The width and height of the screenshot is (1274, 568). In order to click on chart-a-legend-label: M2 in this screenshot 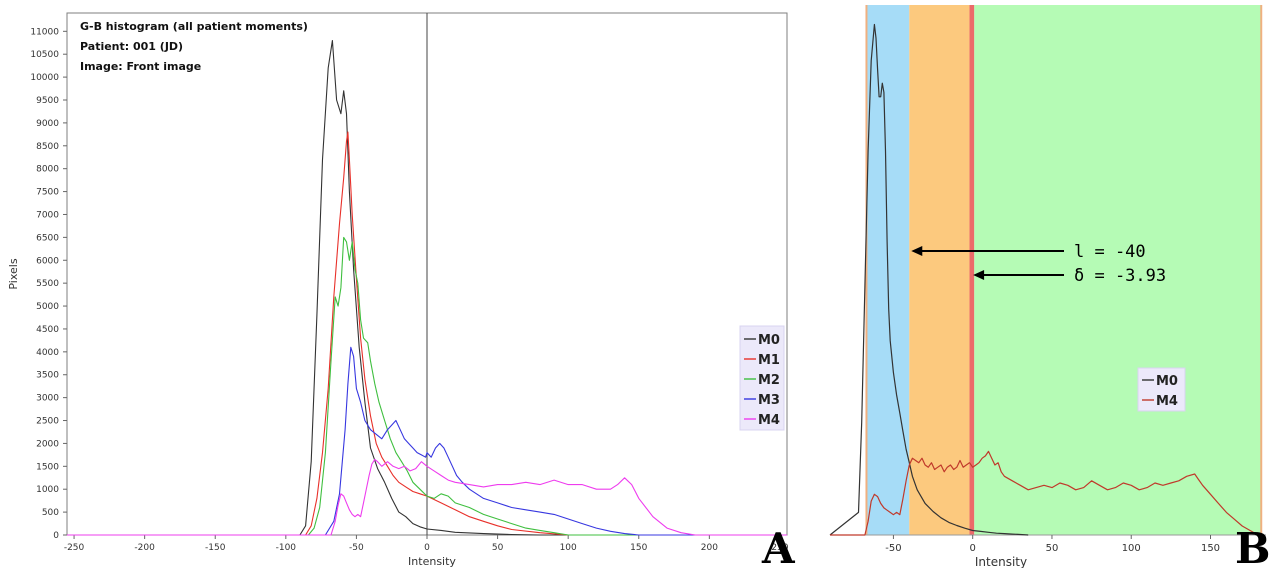, I will do `click(769, 380)`.